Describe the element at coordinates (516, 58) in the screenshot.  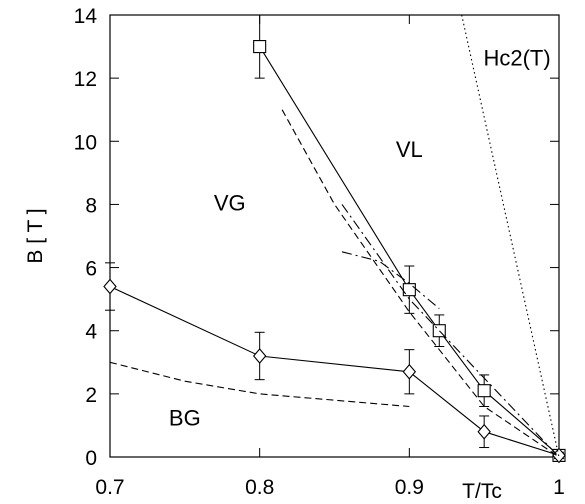
I see `region-label: Hc2(T)` at that location.